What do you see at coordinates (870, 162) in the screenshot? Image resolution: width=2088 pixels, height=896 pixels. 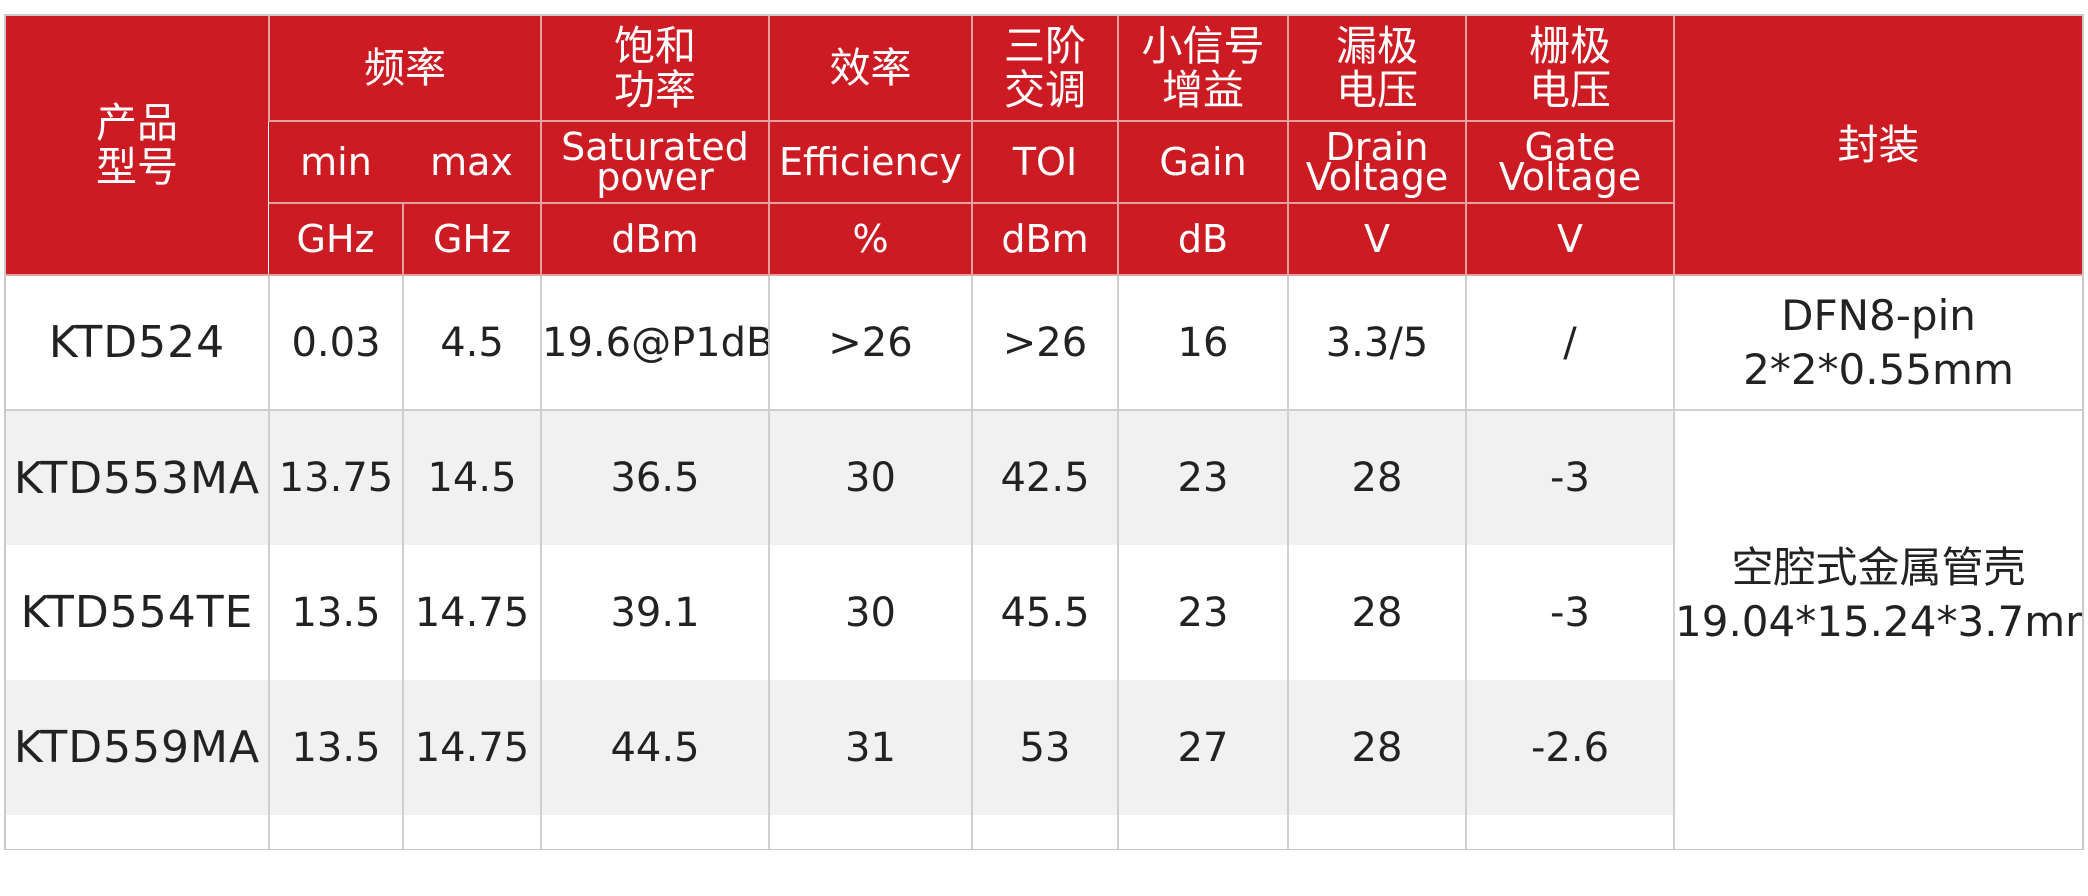 I see `subheader-efficiency: Efficiency` at bounding box center [870, 162].